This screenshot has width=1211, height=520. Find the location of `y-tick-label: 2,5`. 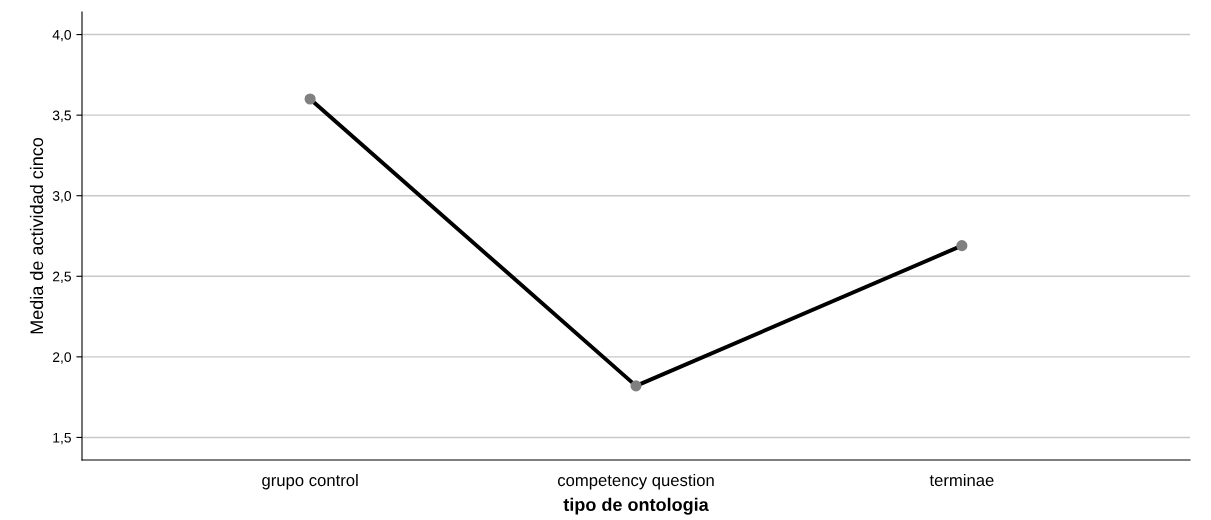

y-tick-label: 2,5 is located at coordinates (61, 277).